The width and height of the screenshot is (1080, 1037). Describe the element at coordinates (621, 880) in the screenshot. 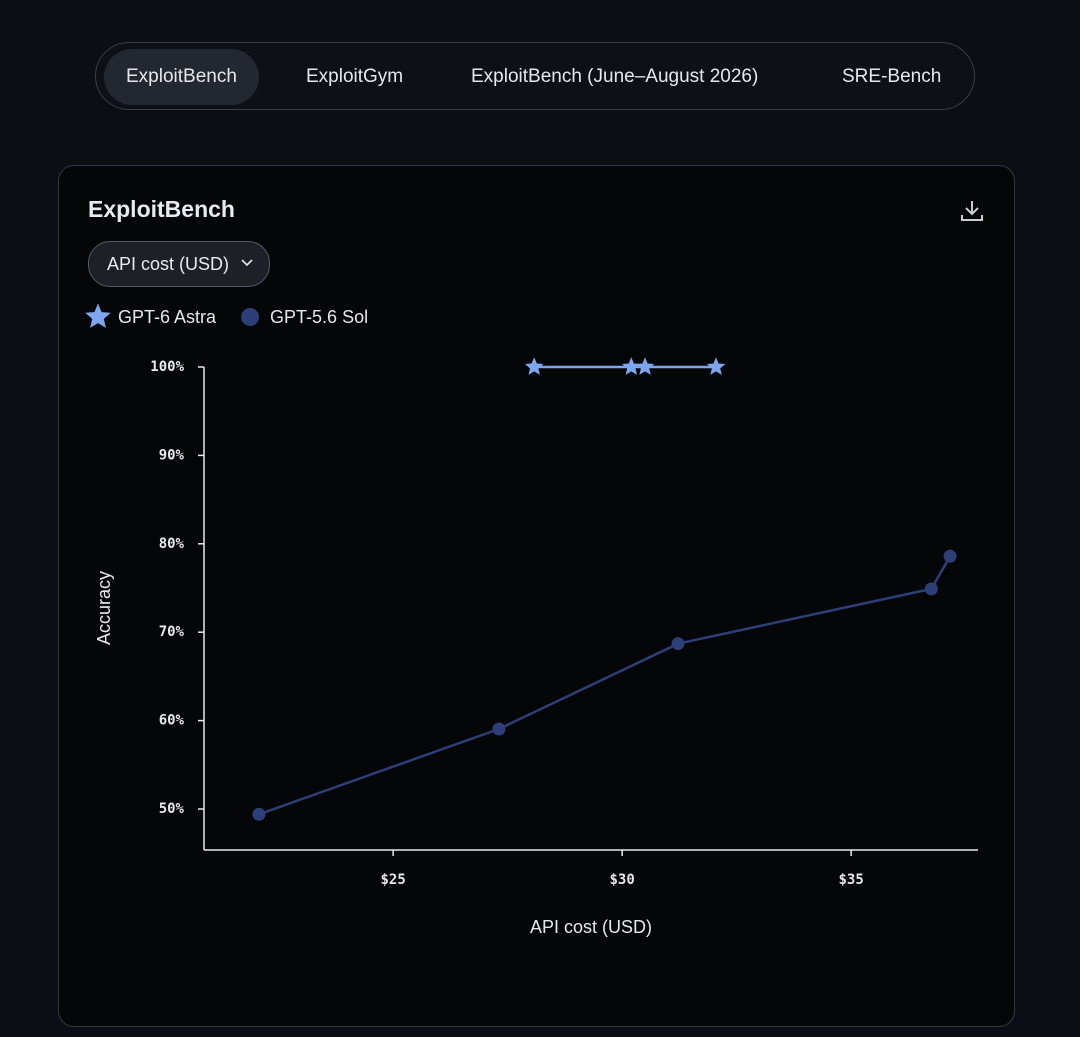

I see `x-tick-label: $30` at that location.